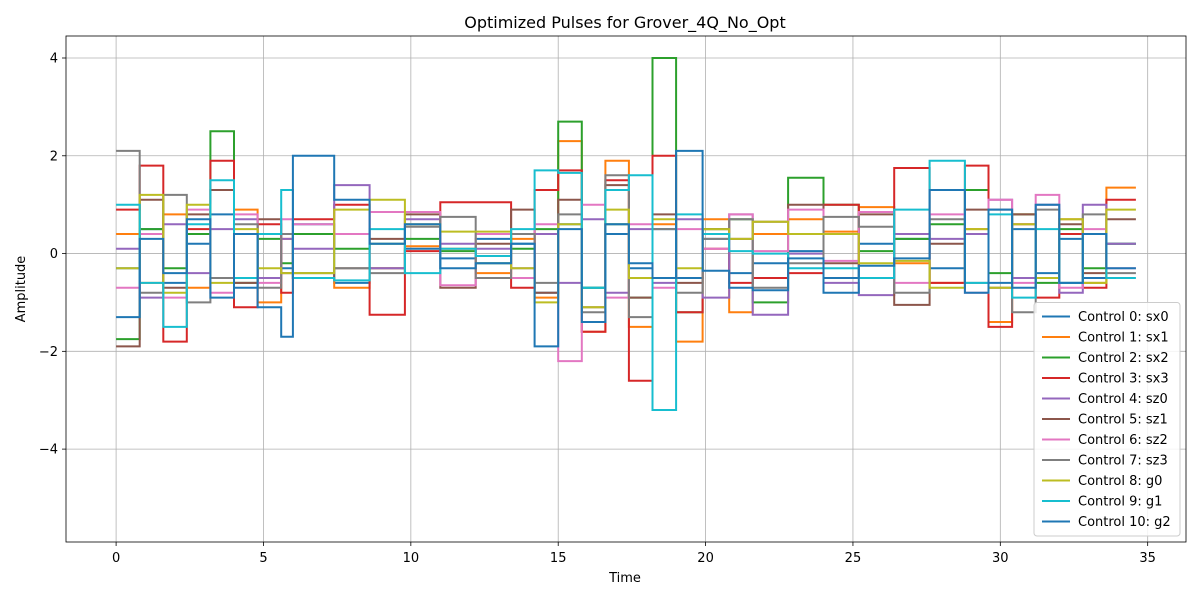 The image size is (1200, 600). What do you see at coordinates (1000, 558) in the screenshot?
I see `x-tick-label: 30` at bounding box center [1000, 558].